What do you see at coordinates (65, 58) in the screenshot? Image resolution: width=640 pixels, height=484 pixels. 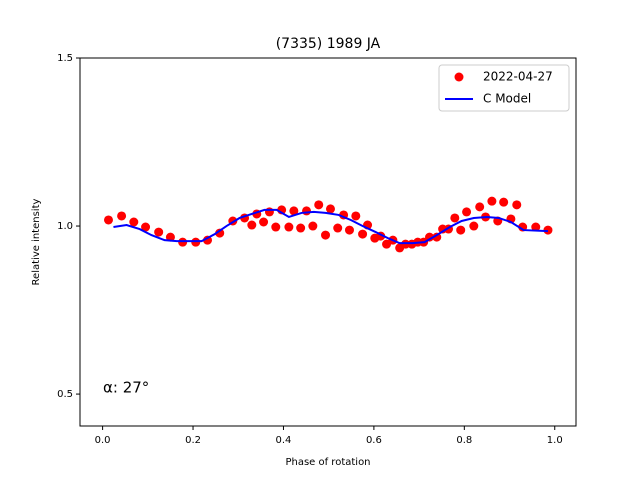 I see `y-tick-label: 1.5` at bounding box center [65, 58].